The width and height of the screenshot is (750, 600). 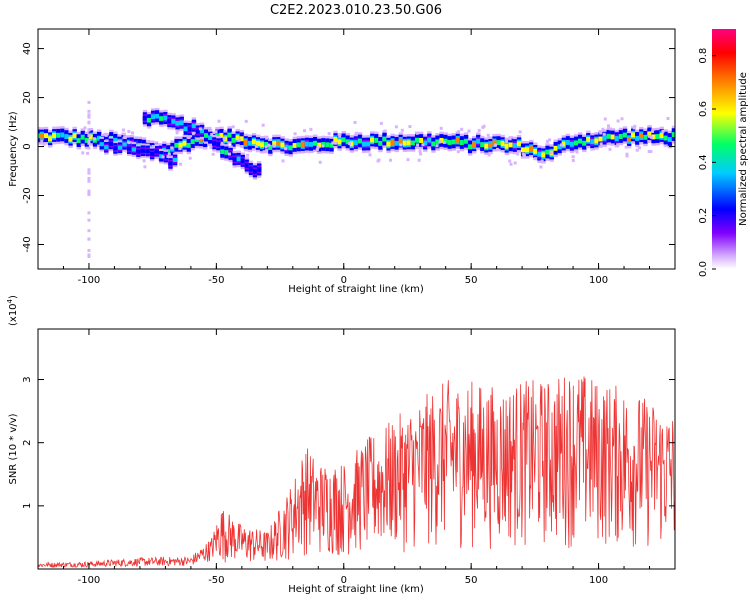 I want to click on snr-x-tick-label: 50, so click(x=471, y=580).